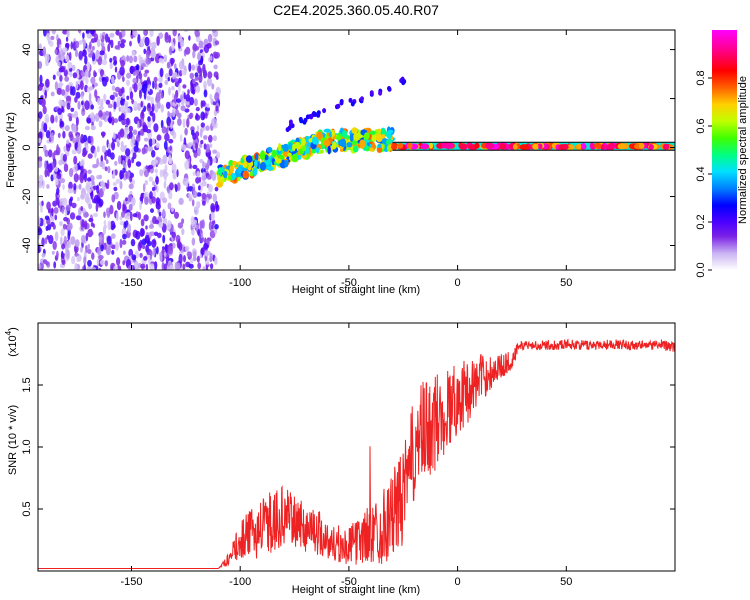 The height and width of the screenshot is (600, 750). What do you see at coordinates (701, 221) in the screenshot?
I see `colorbar-tick-label: 0.2` at bounding box center [701, 221].